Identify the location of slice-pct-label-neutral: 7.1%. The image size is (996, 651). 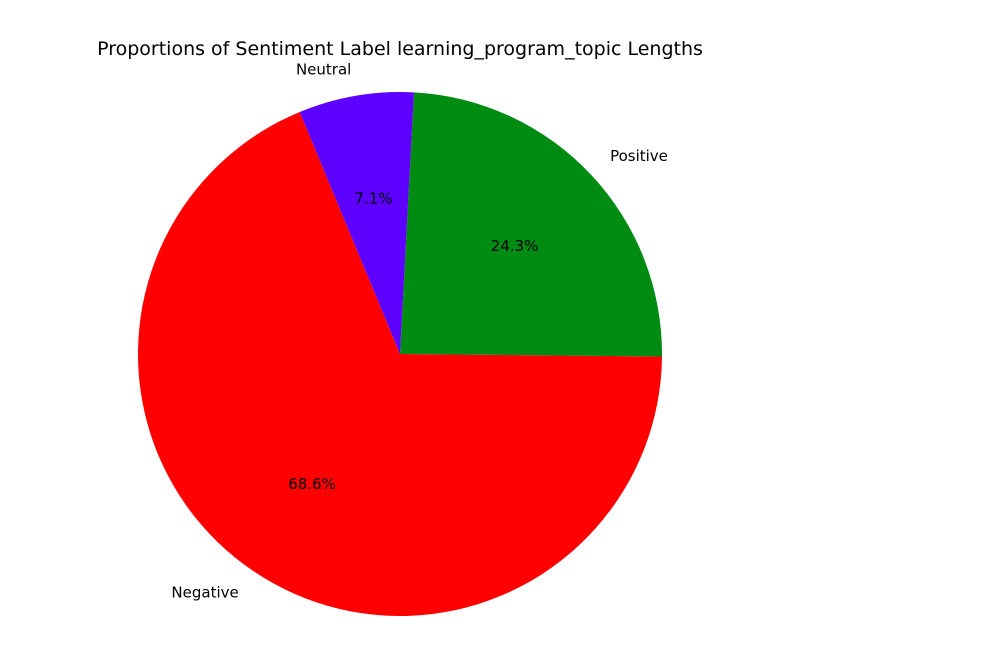
(373, 199).